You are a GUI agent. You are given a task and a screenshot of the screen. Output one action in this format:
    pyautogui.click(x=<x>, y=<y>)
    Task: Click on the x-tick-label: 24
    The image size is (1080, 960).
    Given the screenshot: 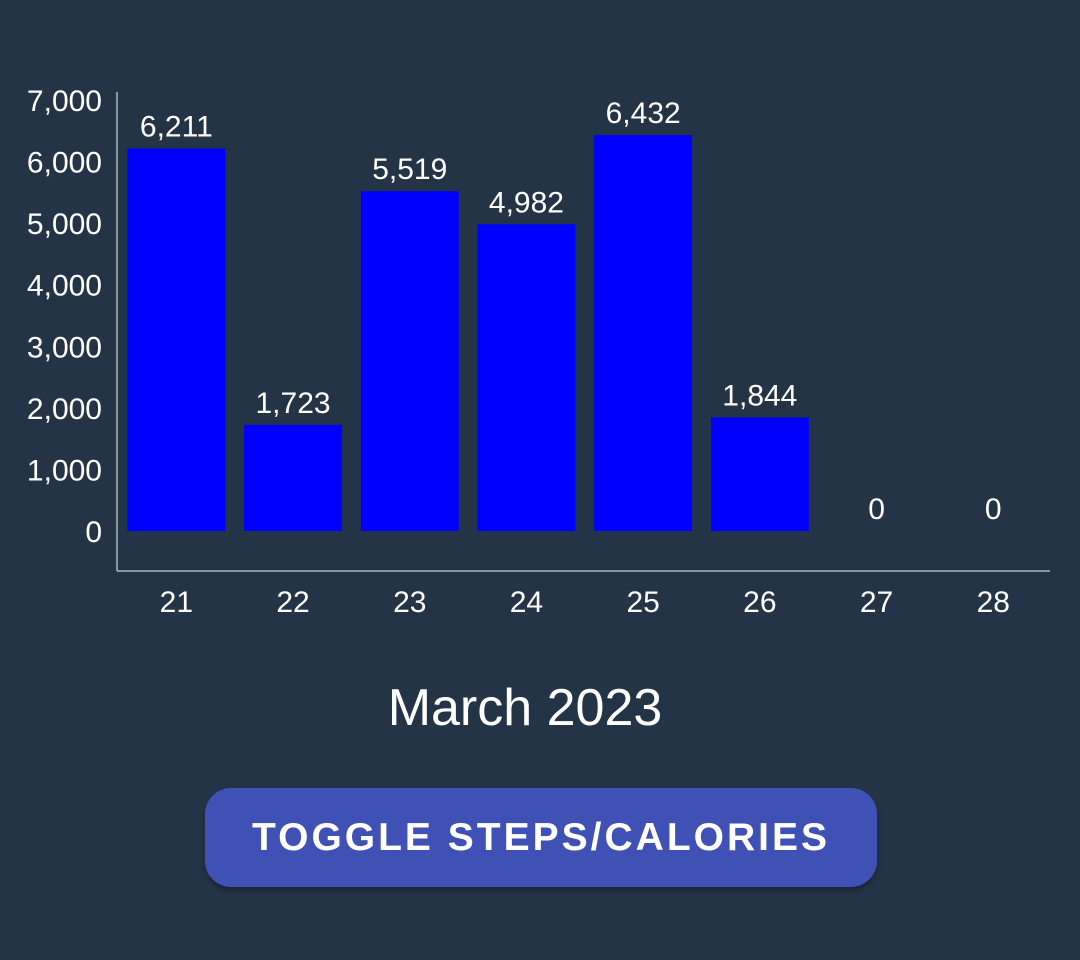 What is the action you would take?
    pyautogui.click(x=526, y=602)
    